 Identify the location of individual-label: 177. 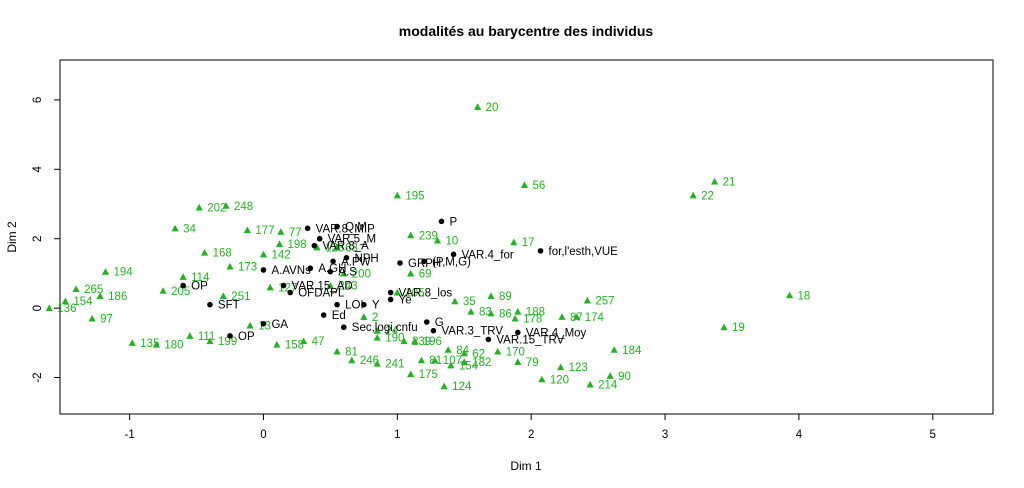
(264, 231).